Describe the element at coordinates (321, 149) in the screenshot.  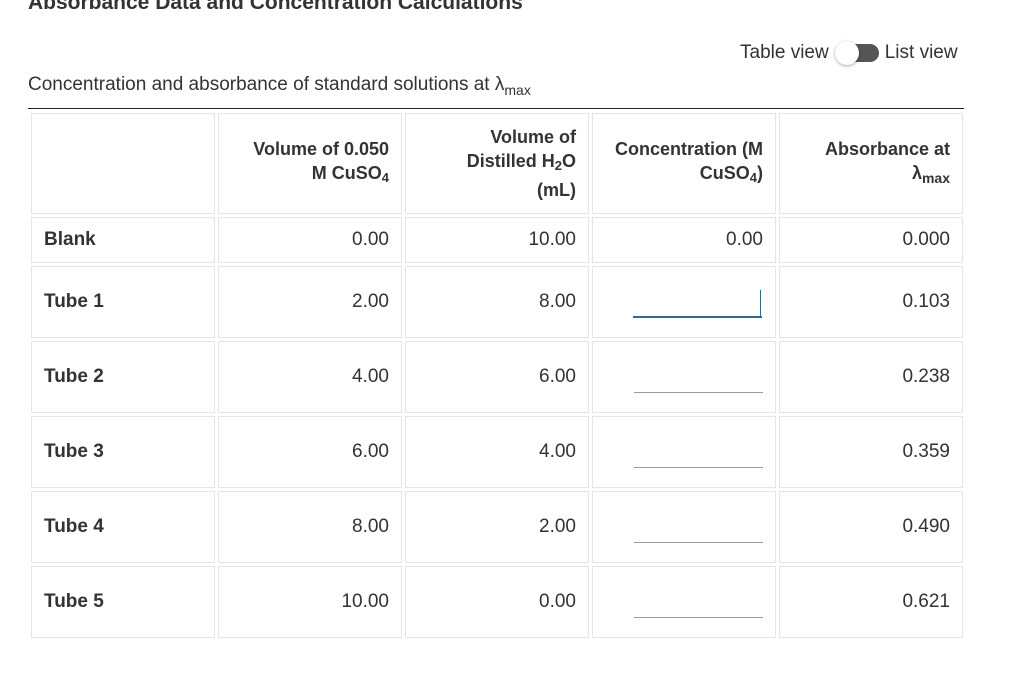
I see `header-text: Volume of 0.050` at that location.